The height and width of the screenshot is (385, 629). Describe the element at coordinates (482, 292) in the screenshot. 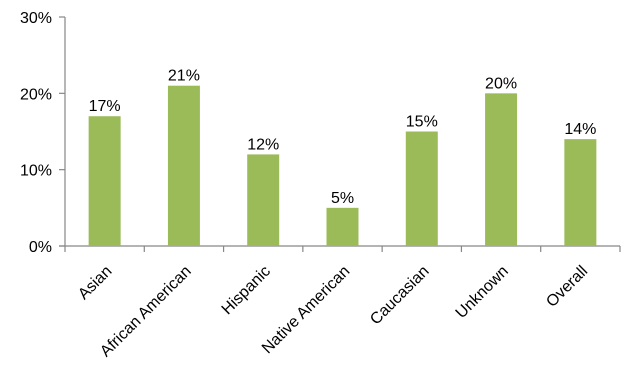

I see `x-tick-label: Unknown` at that location.